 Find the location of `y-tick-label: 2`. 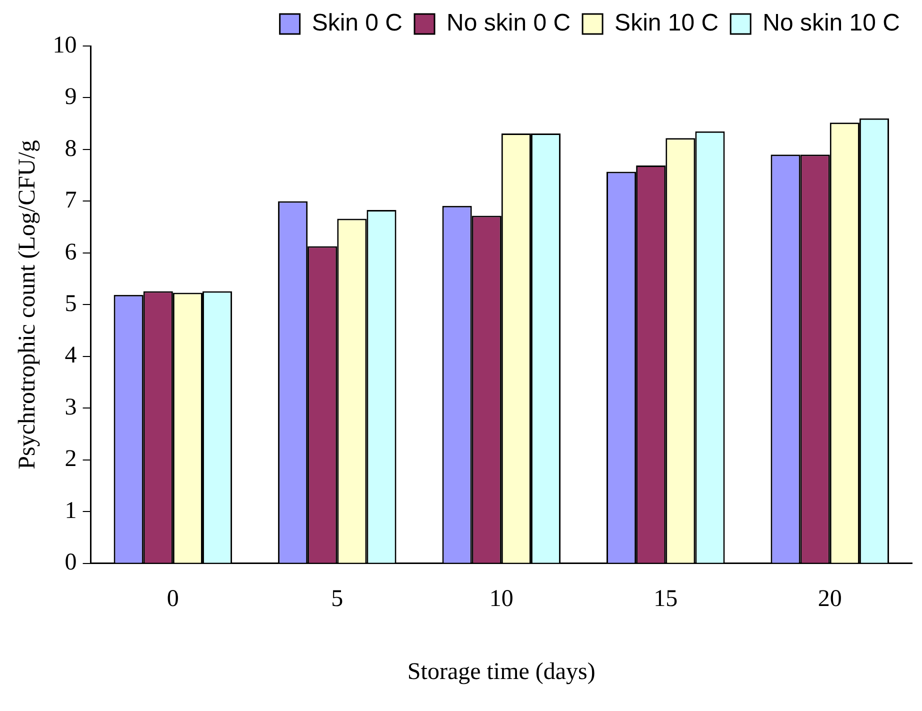

y-tick-label: 2 is located at coordinates (70, 459).